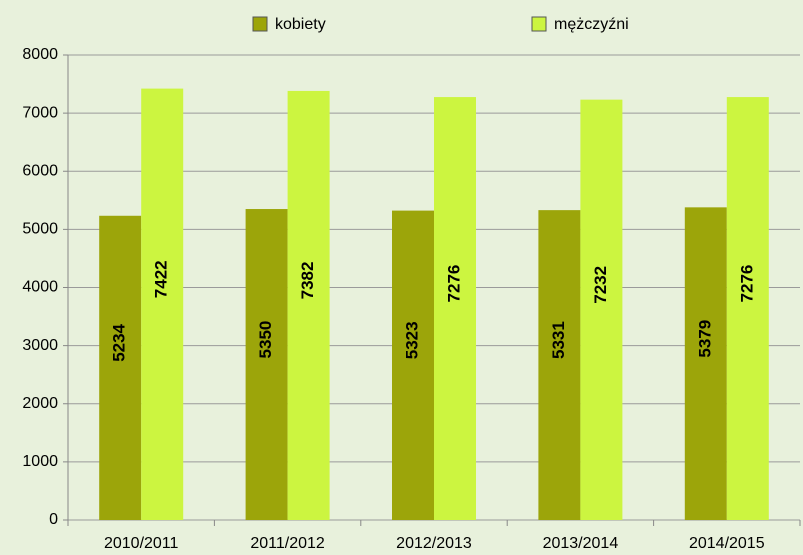 The height and width of the screenshot is (555, 803). Describe the element at coordinates (119, 342) in the screenshot. I see `value-label: 5234` at that location.